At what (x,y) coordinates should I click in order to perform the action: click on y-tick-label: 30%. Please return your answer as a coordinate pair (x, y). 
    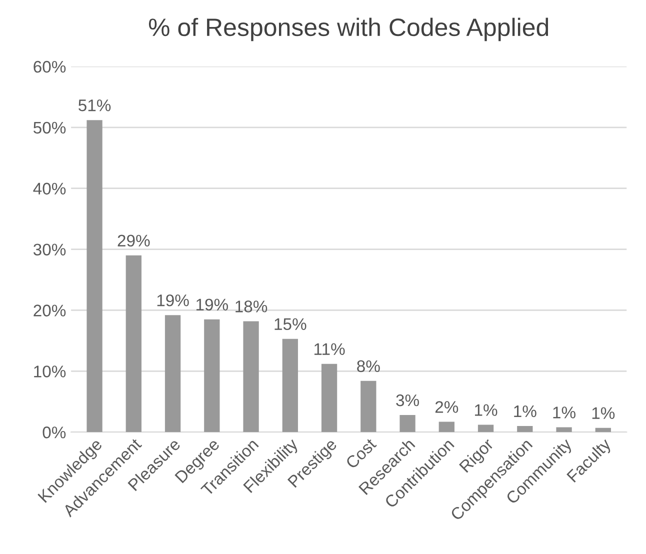
    Looking at the image, I should click on (49, 250).